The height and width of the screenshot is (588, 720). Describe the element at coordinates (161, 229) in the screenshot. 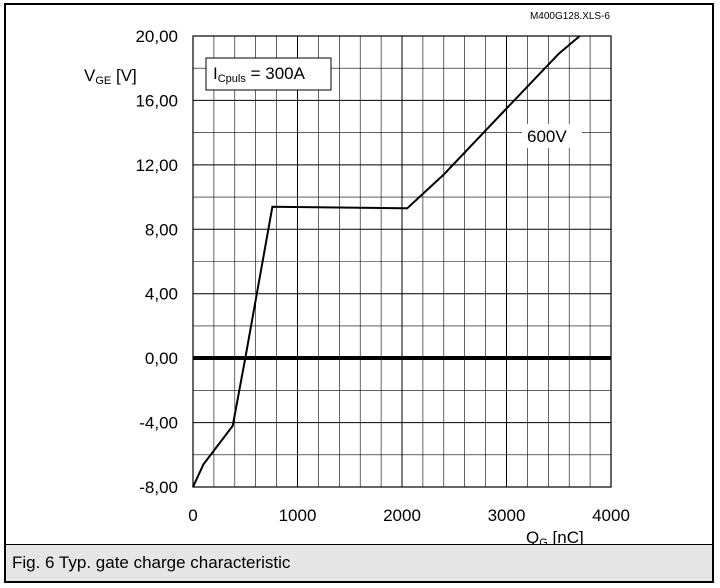

I see `y-tick-label: 8,00` at that location.